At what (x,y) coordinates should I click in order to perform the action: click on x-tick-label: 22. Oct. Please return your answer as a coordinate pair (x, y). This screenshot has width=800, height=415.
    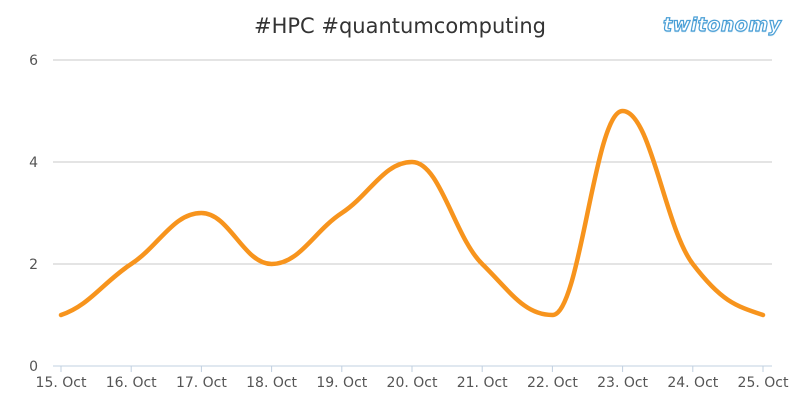
    Looking at the image, I should click on (552, 383).